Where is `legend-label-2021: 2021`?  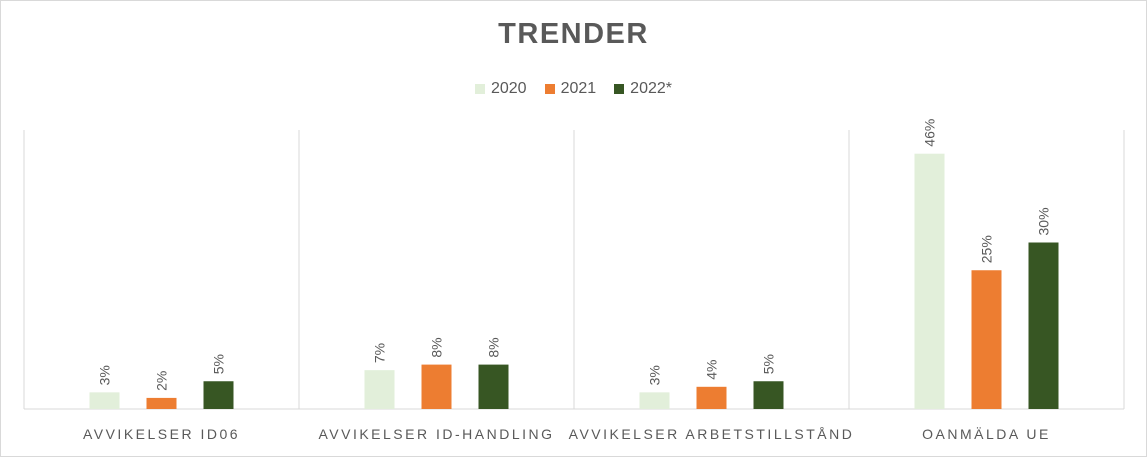 legend-label-2021: 2021 is located at coordinates (578, 88).